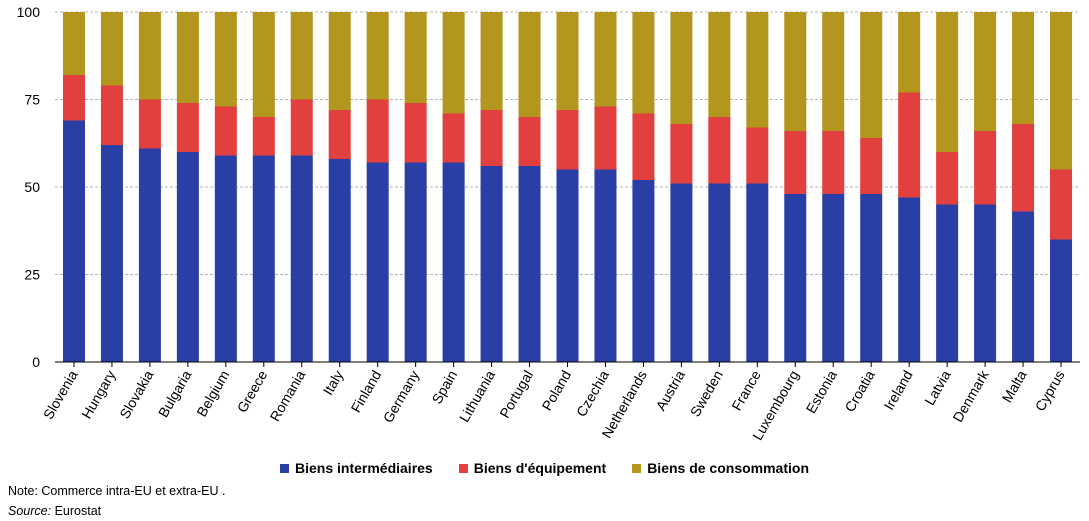 The height and width of the screenshot is (521, 1089). I want to click on x-tick-label: Germany, so click(401, 397).